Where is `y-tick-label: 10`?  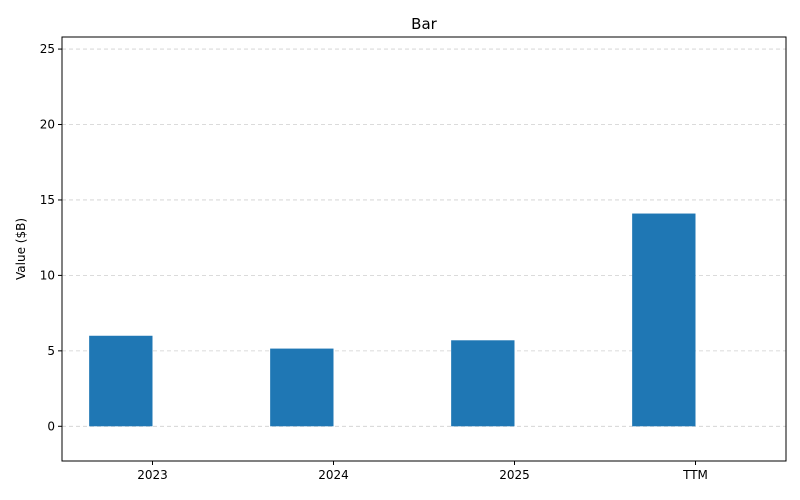
y-tick-label: 10 is located at coordinates (47, 275).